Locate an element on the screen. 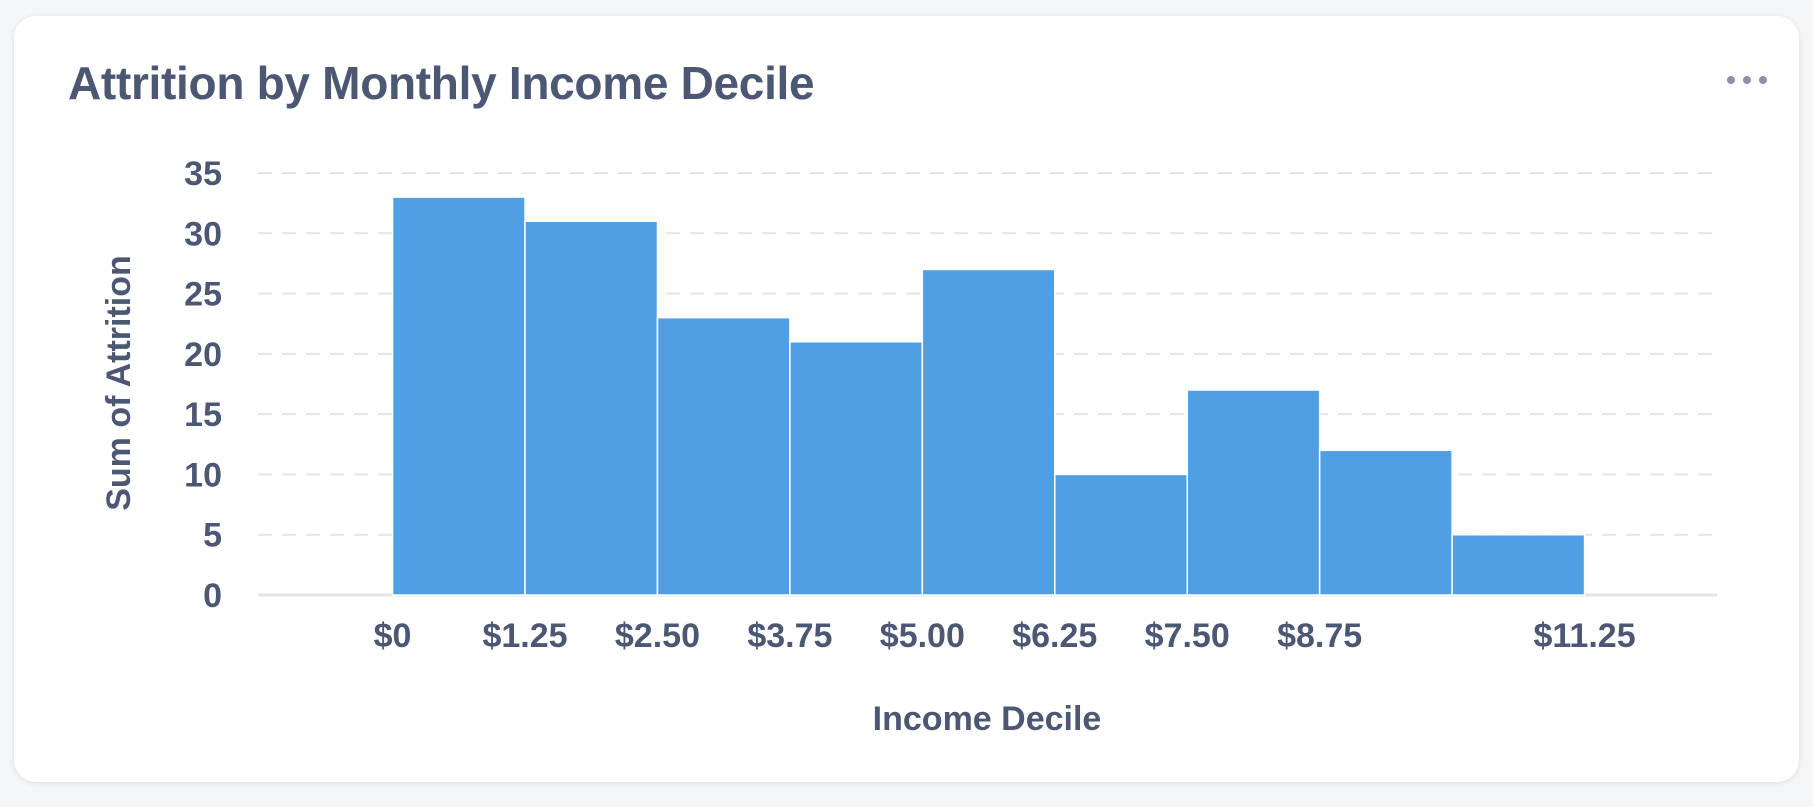 Image resolution: width=1813 pixels, height=807 pixels. x-tick-label: $2.50 is located at coordinates (657, 636).